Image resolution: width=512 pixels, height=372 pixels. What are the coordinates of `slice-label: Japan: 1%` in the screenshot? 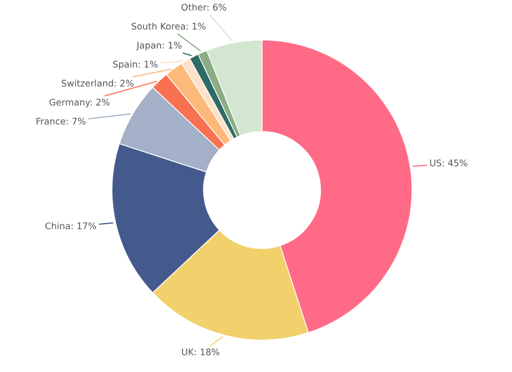 It's located at (159, 46).